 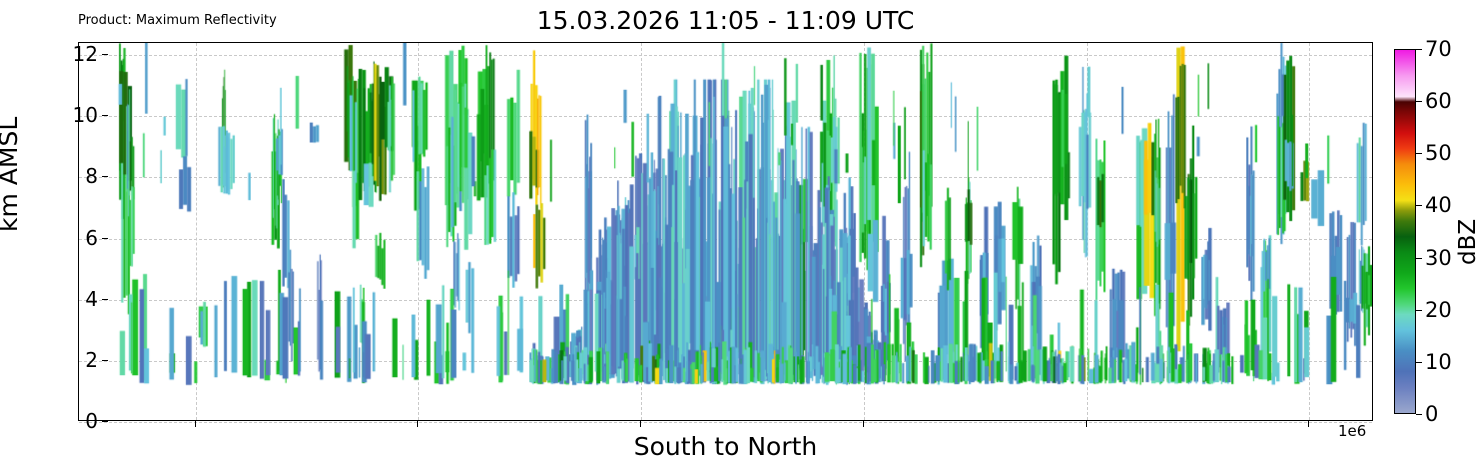 I want to click on x-axis-label: South to North, so click(x=725, y=446).